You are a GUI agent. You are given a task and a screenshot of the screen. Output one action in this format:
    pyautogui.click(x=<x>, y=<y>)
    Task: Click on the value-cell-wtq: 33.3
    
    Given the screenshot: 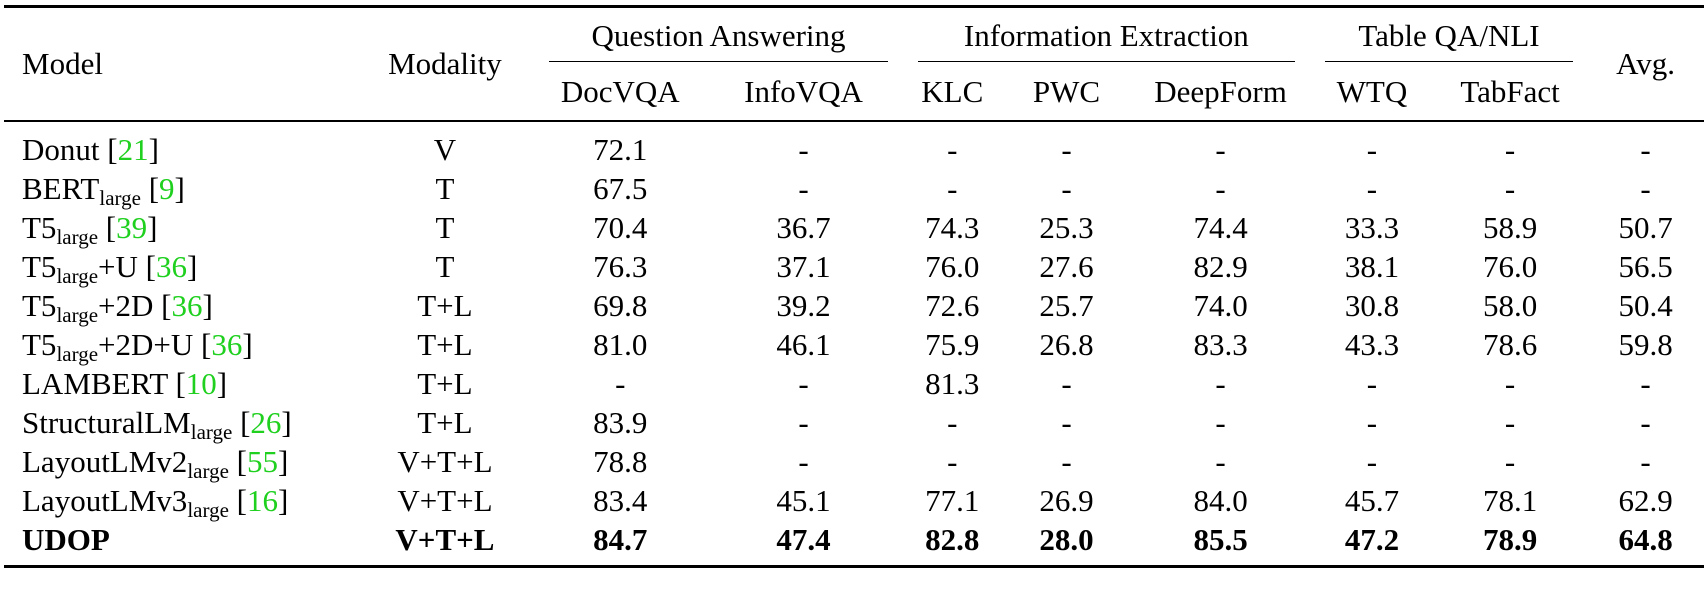 What is the action you would take?
    pyautogui.click(x=1372, y=227)
    